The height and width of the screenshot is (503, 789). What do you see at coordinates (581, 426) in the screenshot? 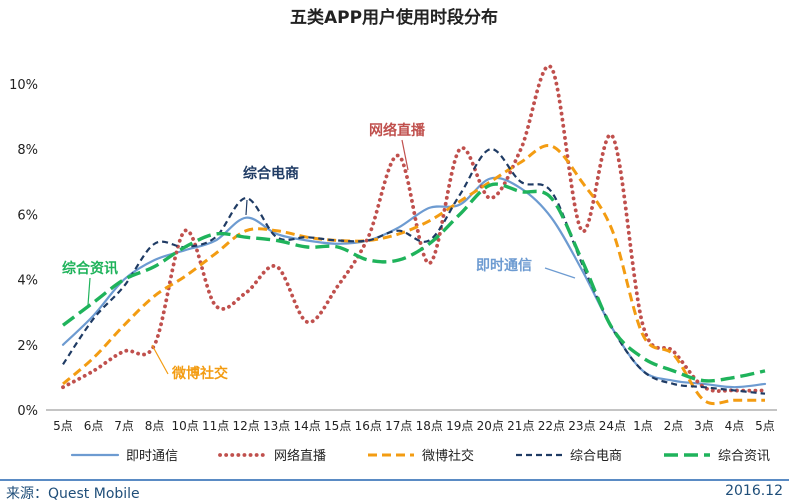
I see `x-tick-label: 23点` at bounding box center [581, 426].